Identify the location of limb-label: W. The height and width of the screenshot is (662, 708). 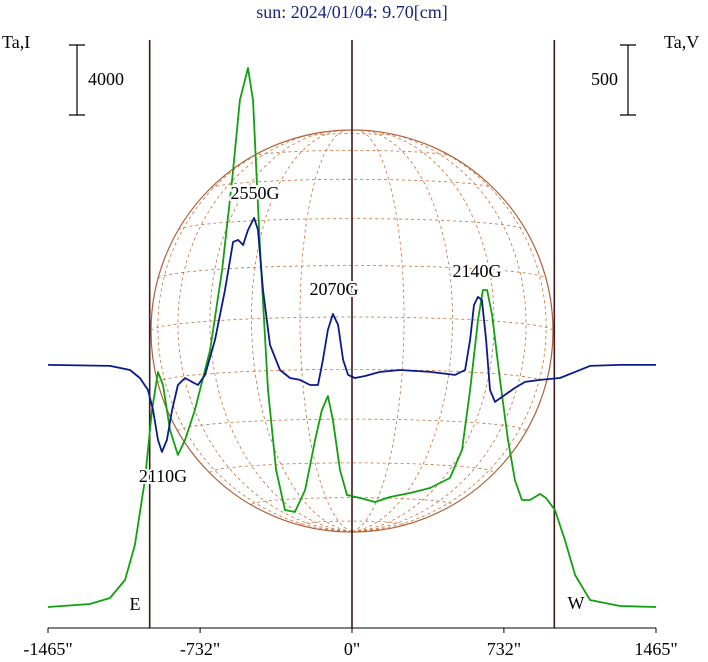
(576, 603).